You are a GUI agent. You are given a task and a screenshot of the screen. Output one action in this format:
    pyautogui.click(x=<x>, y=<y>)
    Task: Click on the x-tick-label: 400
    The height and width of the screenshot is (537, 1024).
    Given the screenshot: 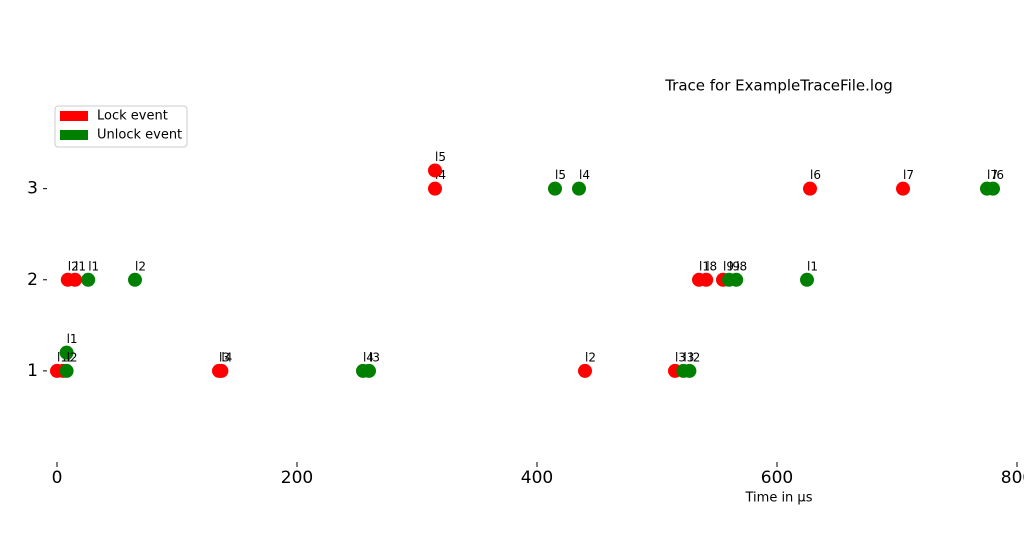 What is the action you would take?
    pyautogui.click(x=537, y=478)
    